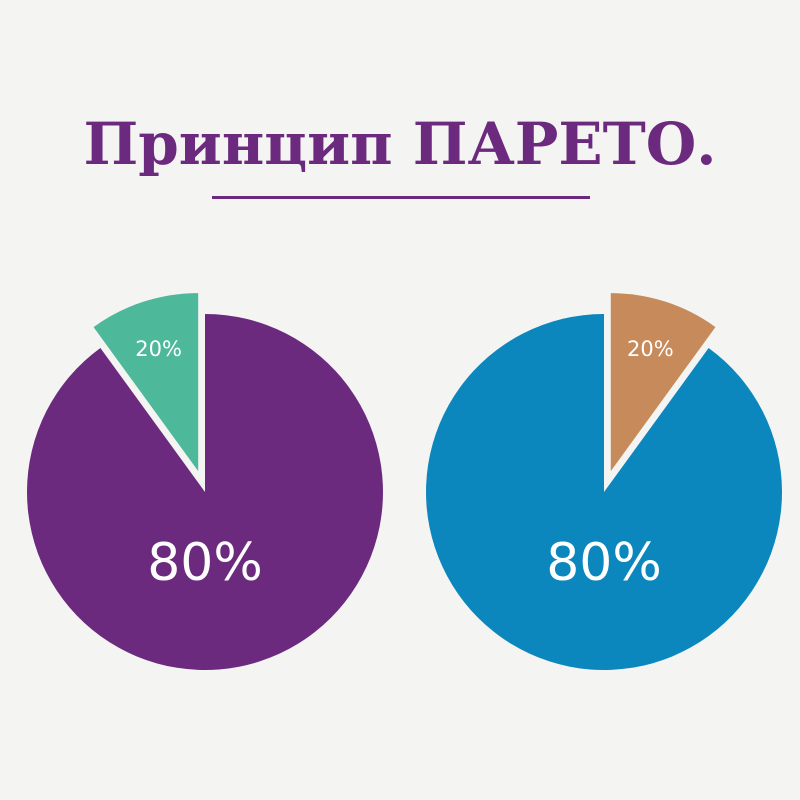 This screenshot has height=800, width=800. Describe the element at coordinates (400, 144) in the screenshot. I see `page-title: Принцип ПАРЕТО.` at that location.